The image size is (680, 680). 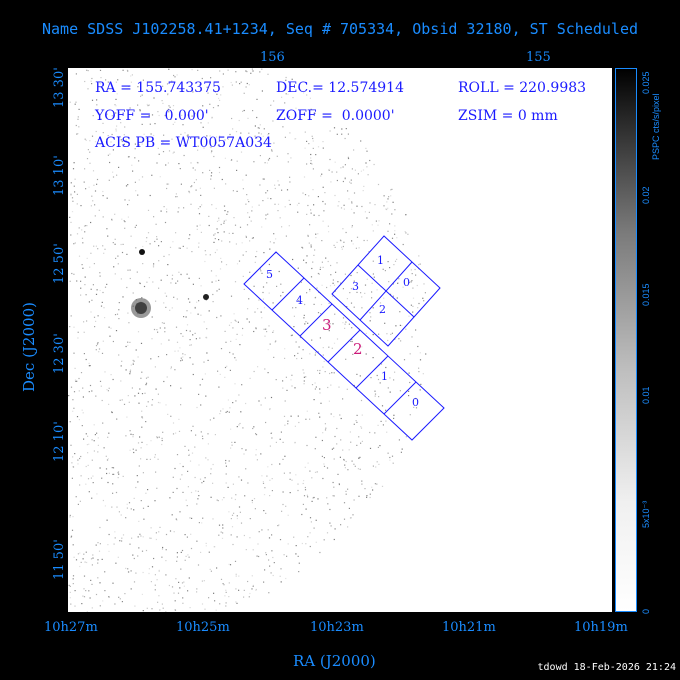 I want to click on acis-i-array, so click(x=386, y=291).